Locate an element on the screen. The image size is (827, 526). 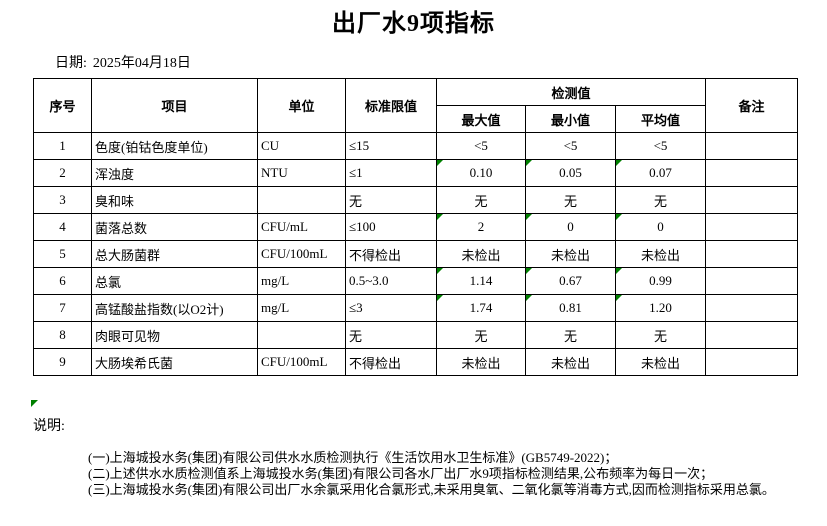
cell-avg: 0.99 is located at coordinates (660, 281).